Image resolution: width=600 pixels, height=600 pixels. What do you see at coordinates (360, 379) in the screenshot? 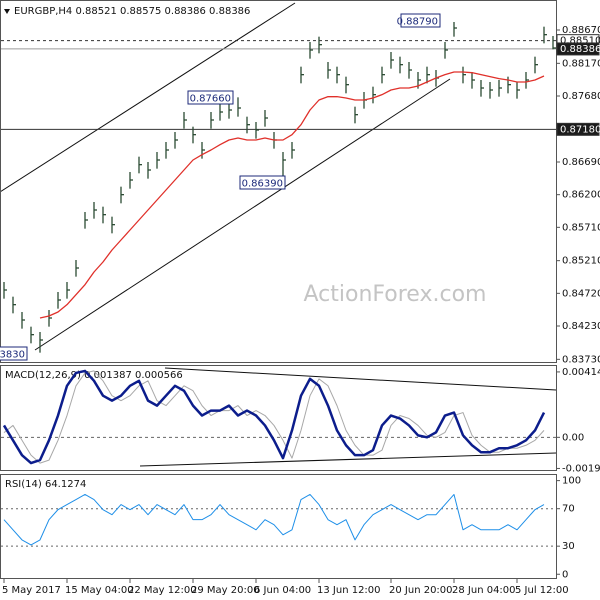
I see `macd-trend-upper` at bounding box center [360, 379].